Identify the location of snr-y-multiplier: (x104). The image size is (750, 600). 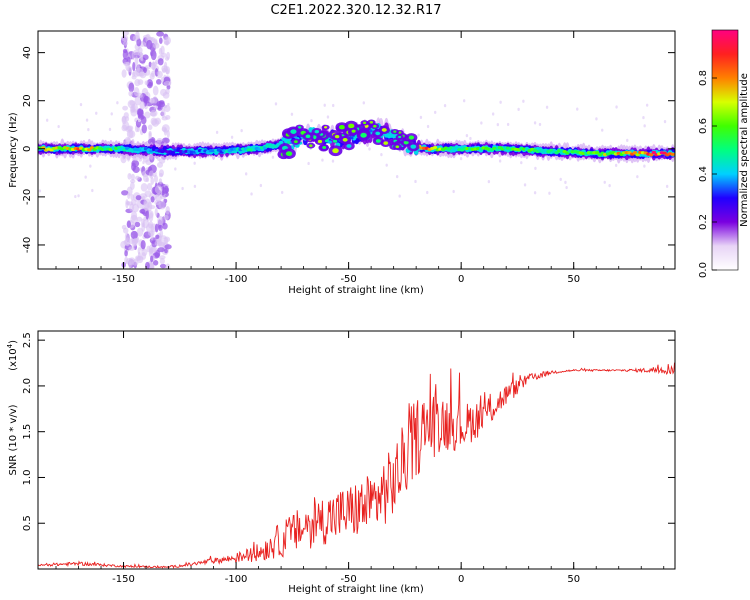
(12, 355).